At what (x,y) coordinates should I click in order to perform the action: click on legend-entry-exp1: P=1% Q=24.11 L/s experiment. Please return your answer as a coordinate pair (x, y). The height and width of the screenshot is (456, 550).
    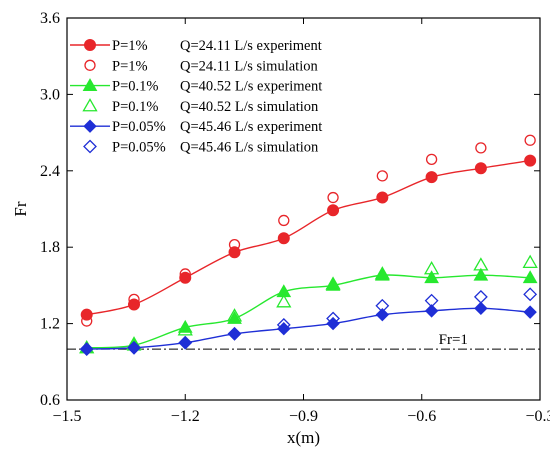
    Looking at the image, I should click on (196, 46).